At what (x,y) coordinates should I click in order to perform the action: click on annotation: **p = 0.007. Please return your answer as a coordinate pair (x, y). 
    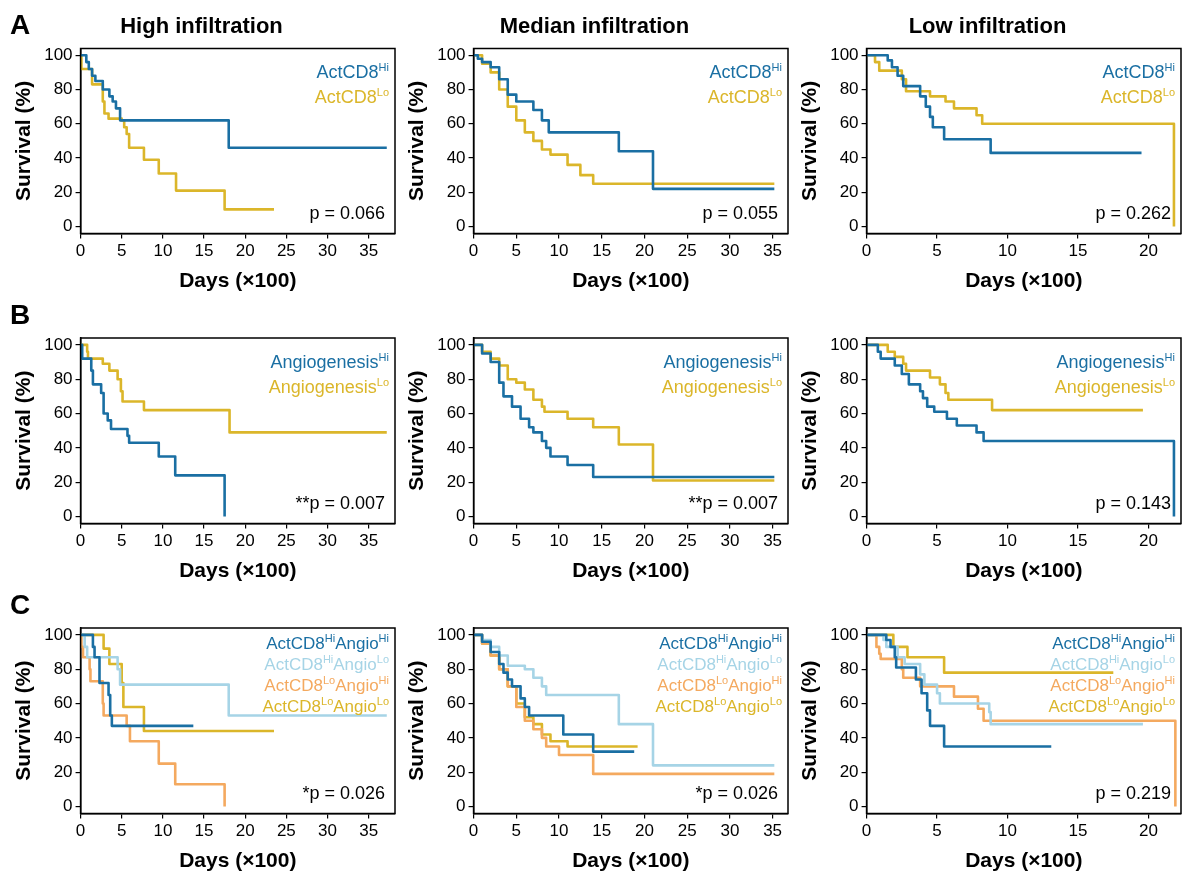
    Looking at the image, I should click on (733, 503).